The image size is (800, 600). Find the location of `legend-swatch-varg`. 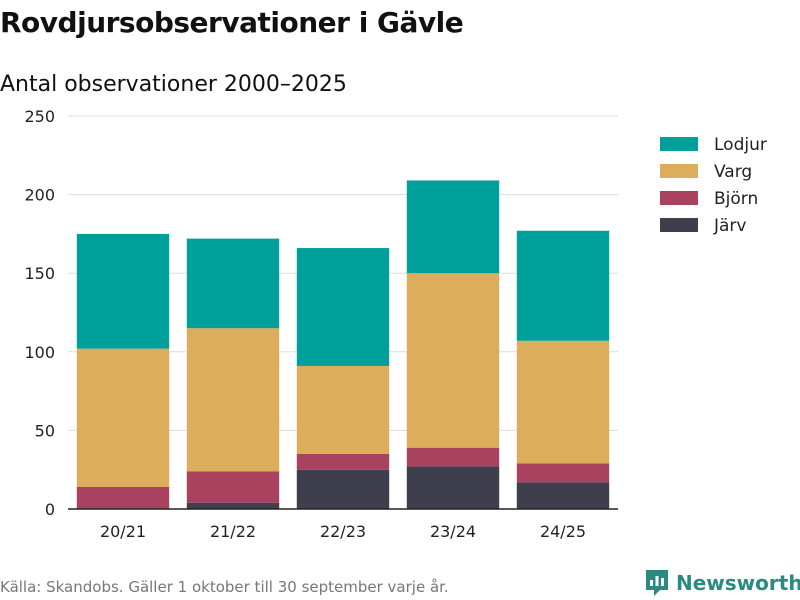

legend-swatch-varg is located at coordinates (679, 171).